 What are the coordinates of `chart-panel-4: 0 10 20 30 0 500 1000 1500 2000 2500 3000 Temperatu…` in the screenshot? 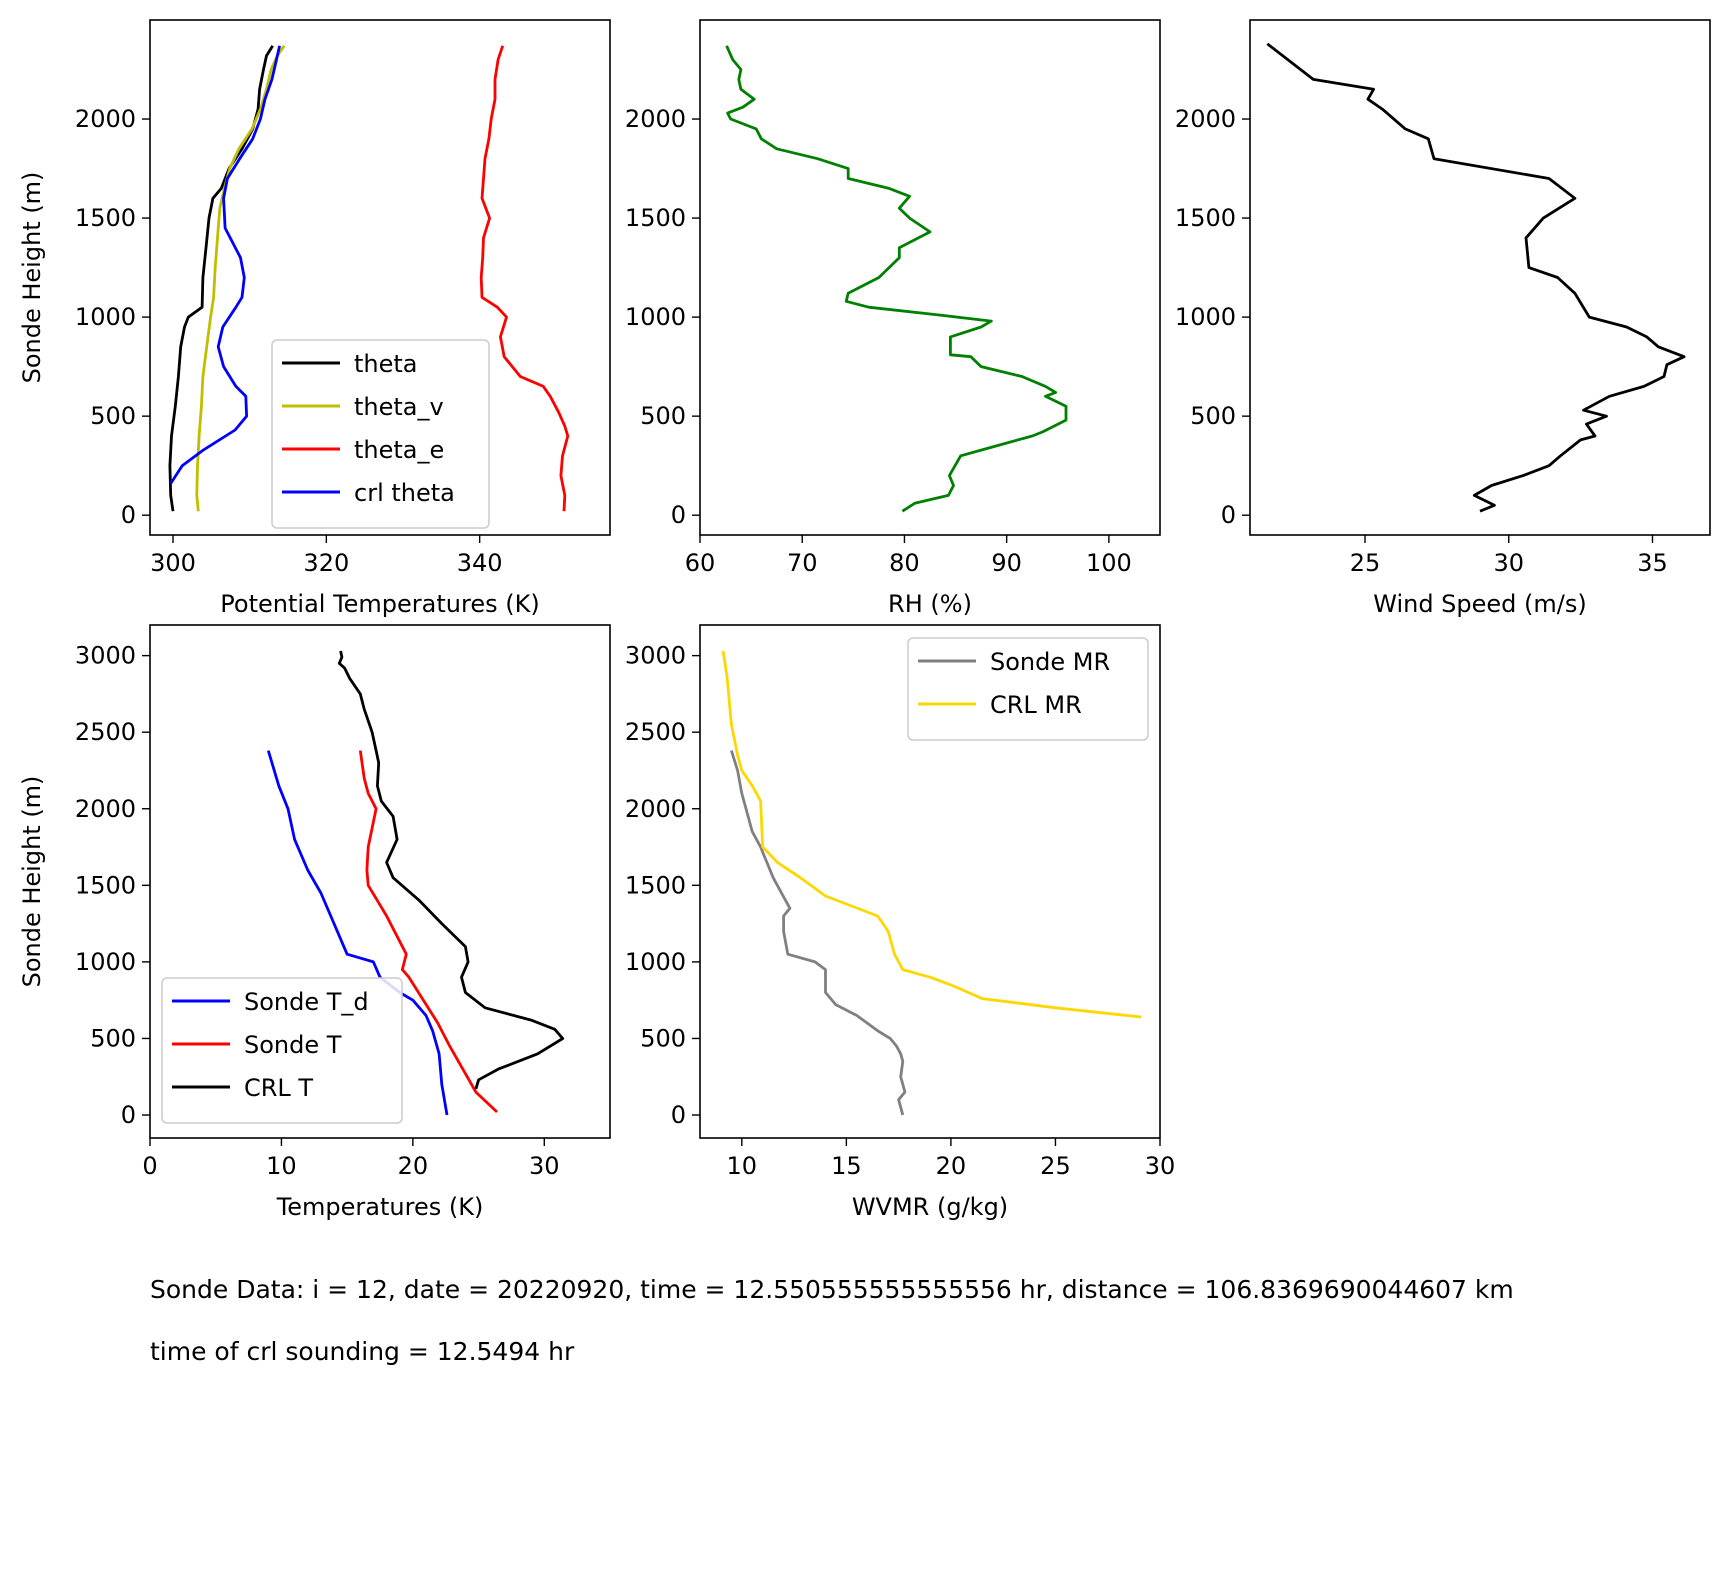 It's located at (314, 922).